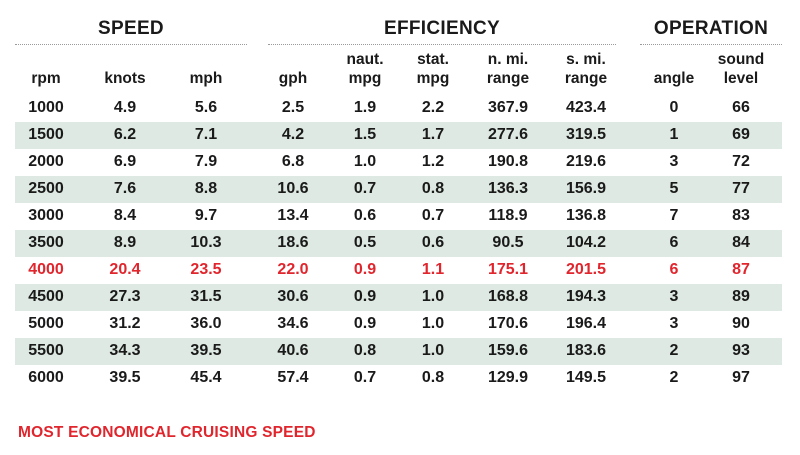 Image resolution: width=800 pixels, height=455 pixels. What do you see at coordinates (674, 78) in the screenshot?
I see `col-header-angle: angle` at bounding box center [674, 78].